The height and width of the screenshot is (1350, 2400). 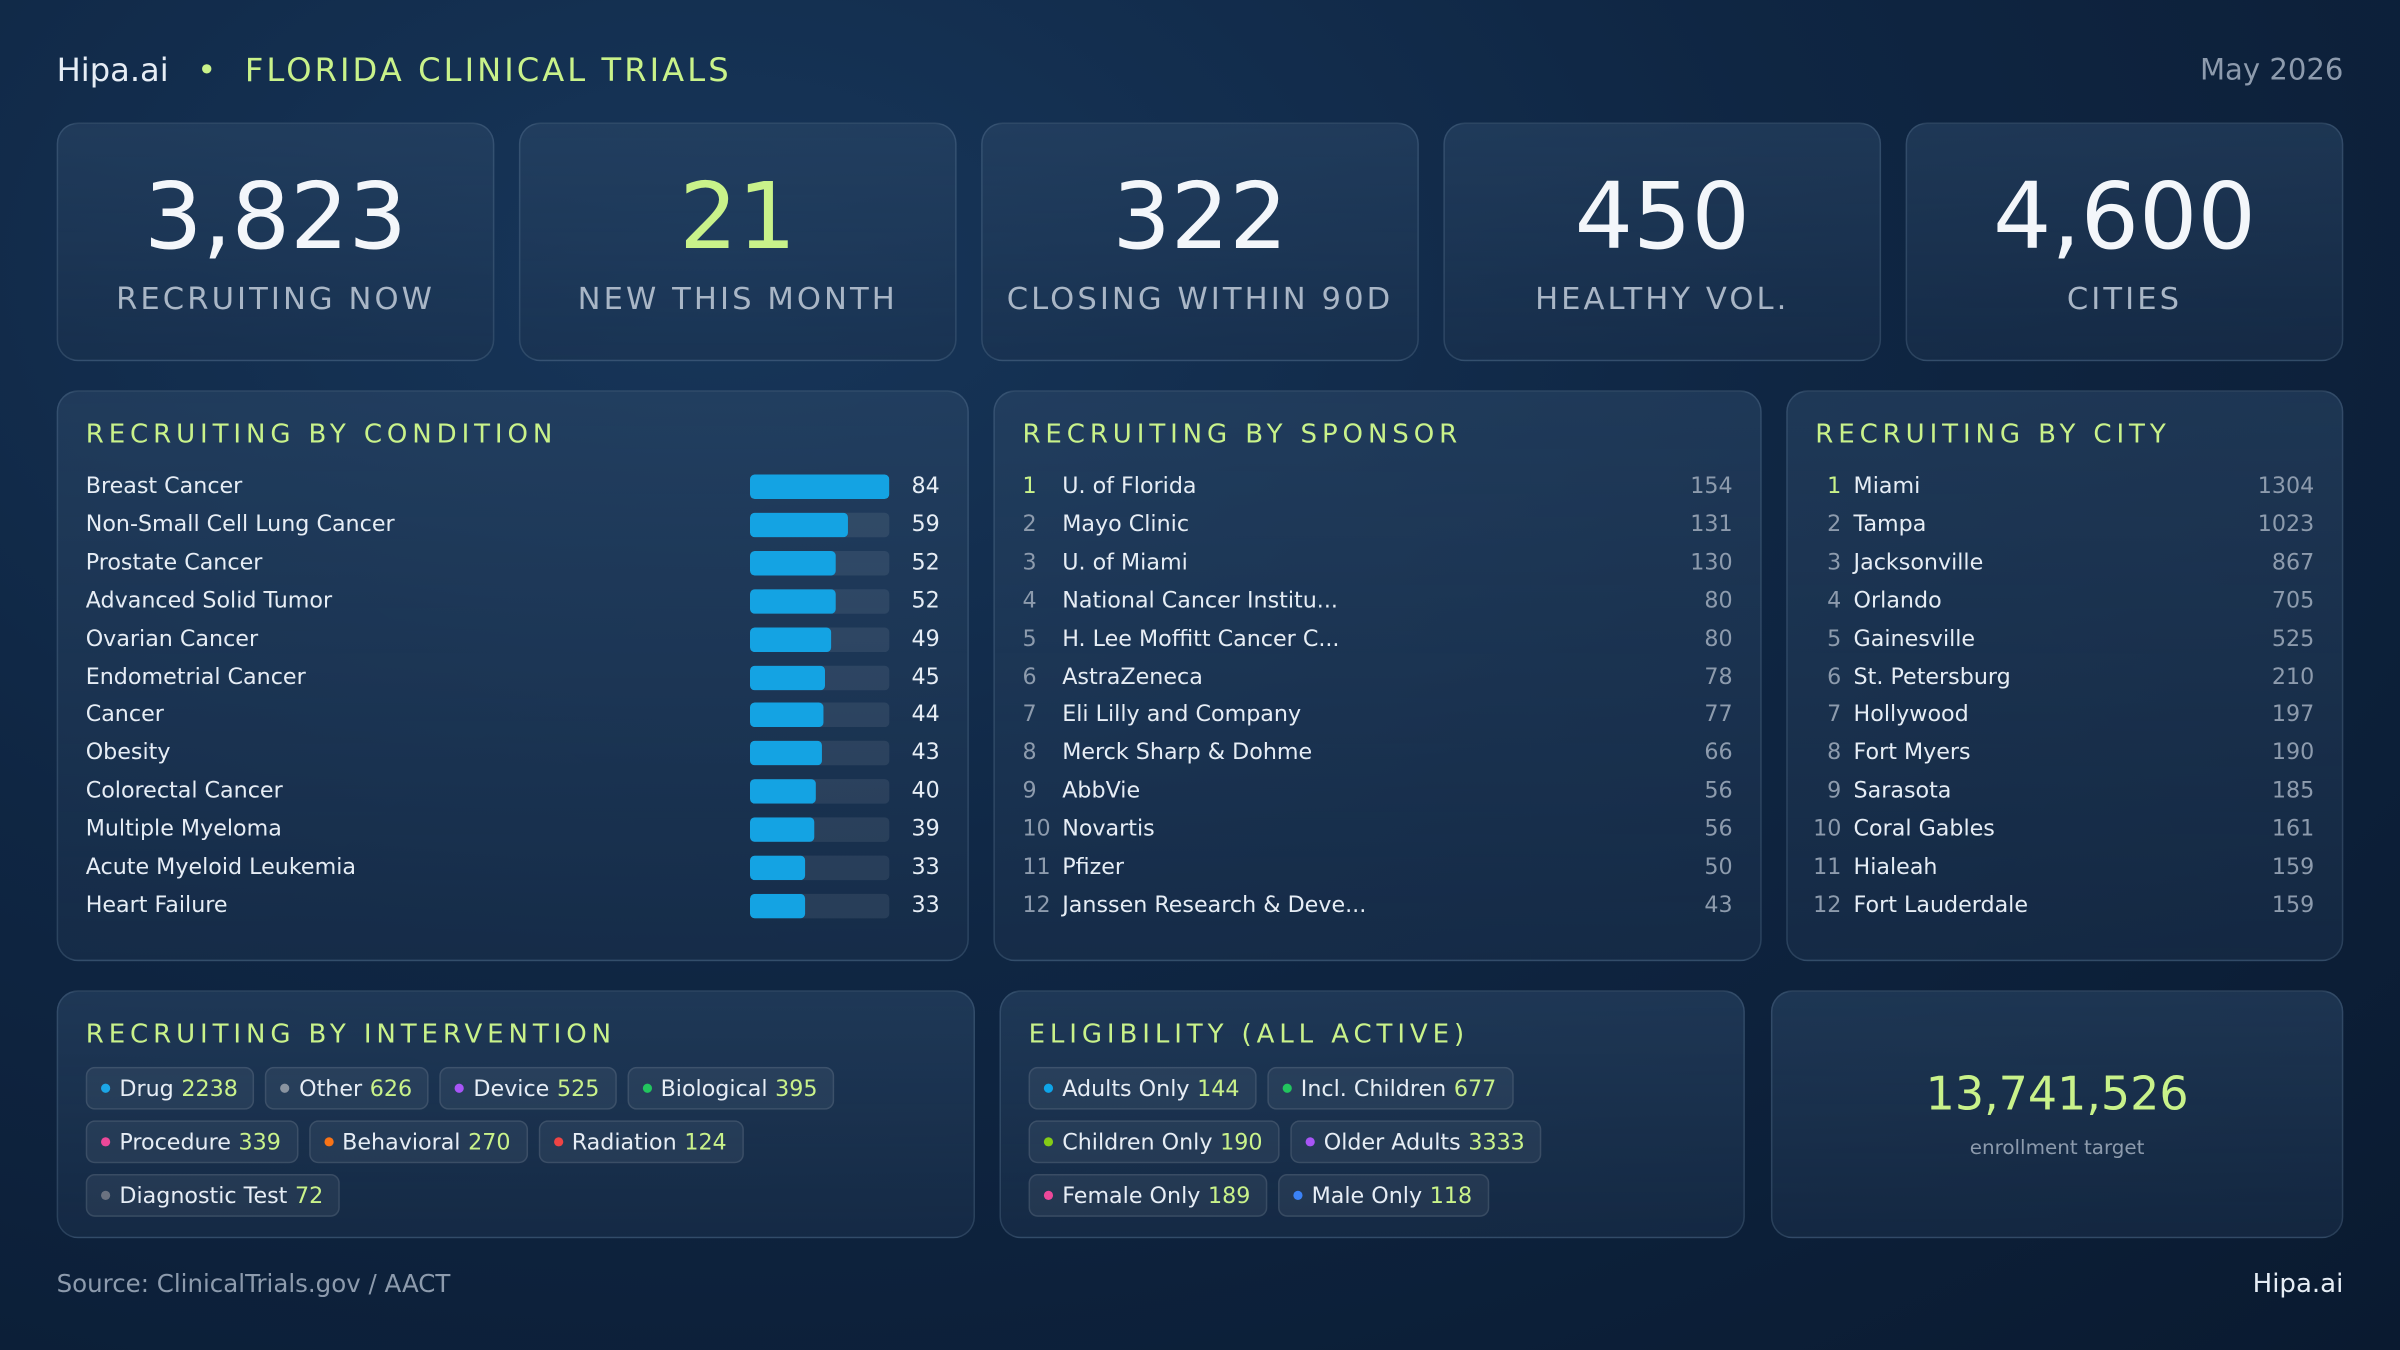 I want to click on condition-name: Colorectal Cancer, so click(x=184, y=791).